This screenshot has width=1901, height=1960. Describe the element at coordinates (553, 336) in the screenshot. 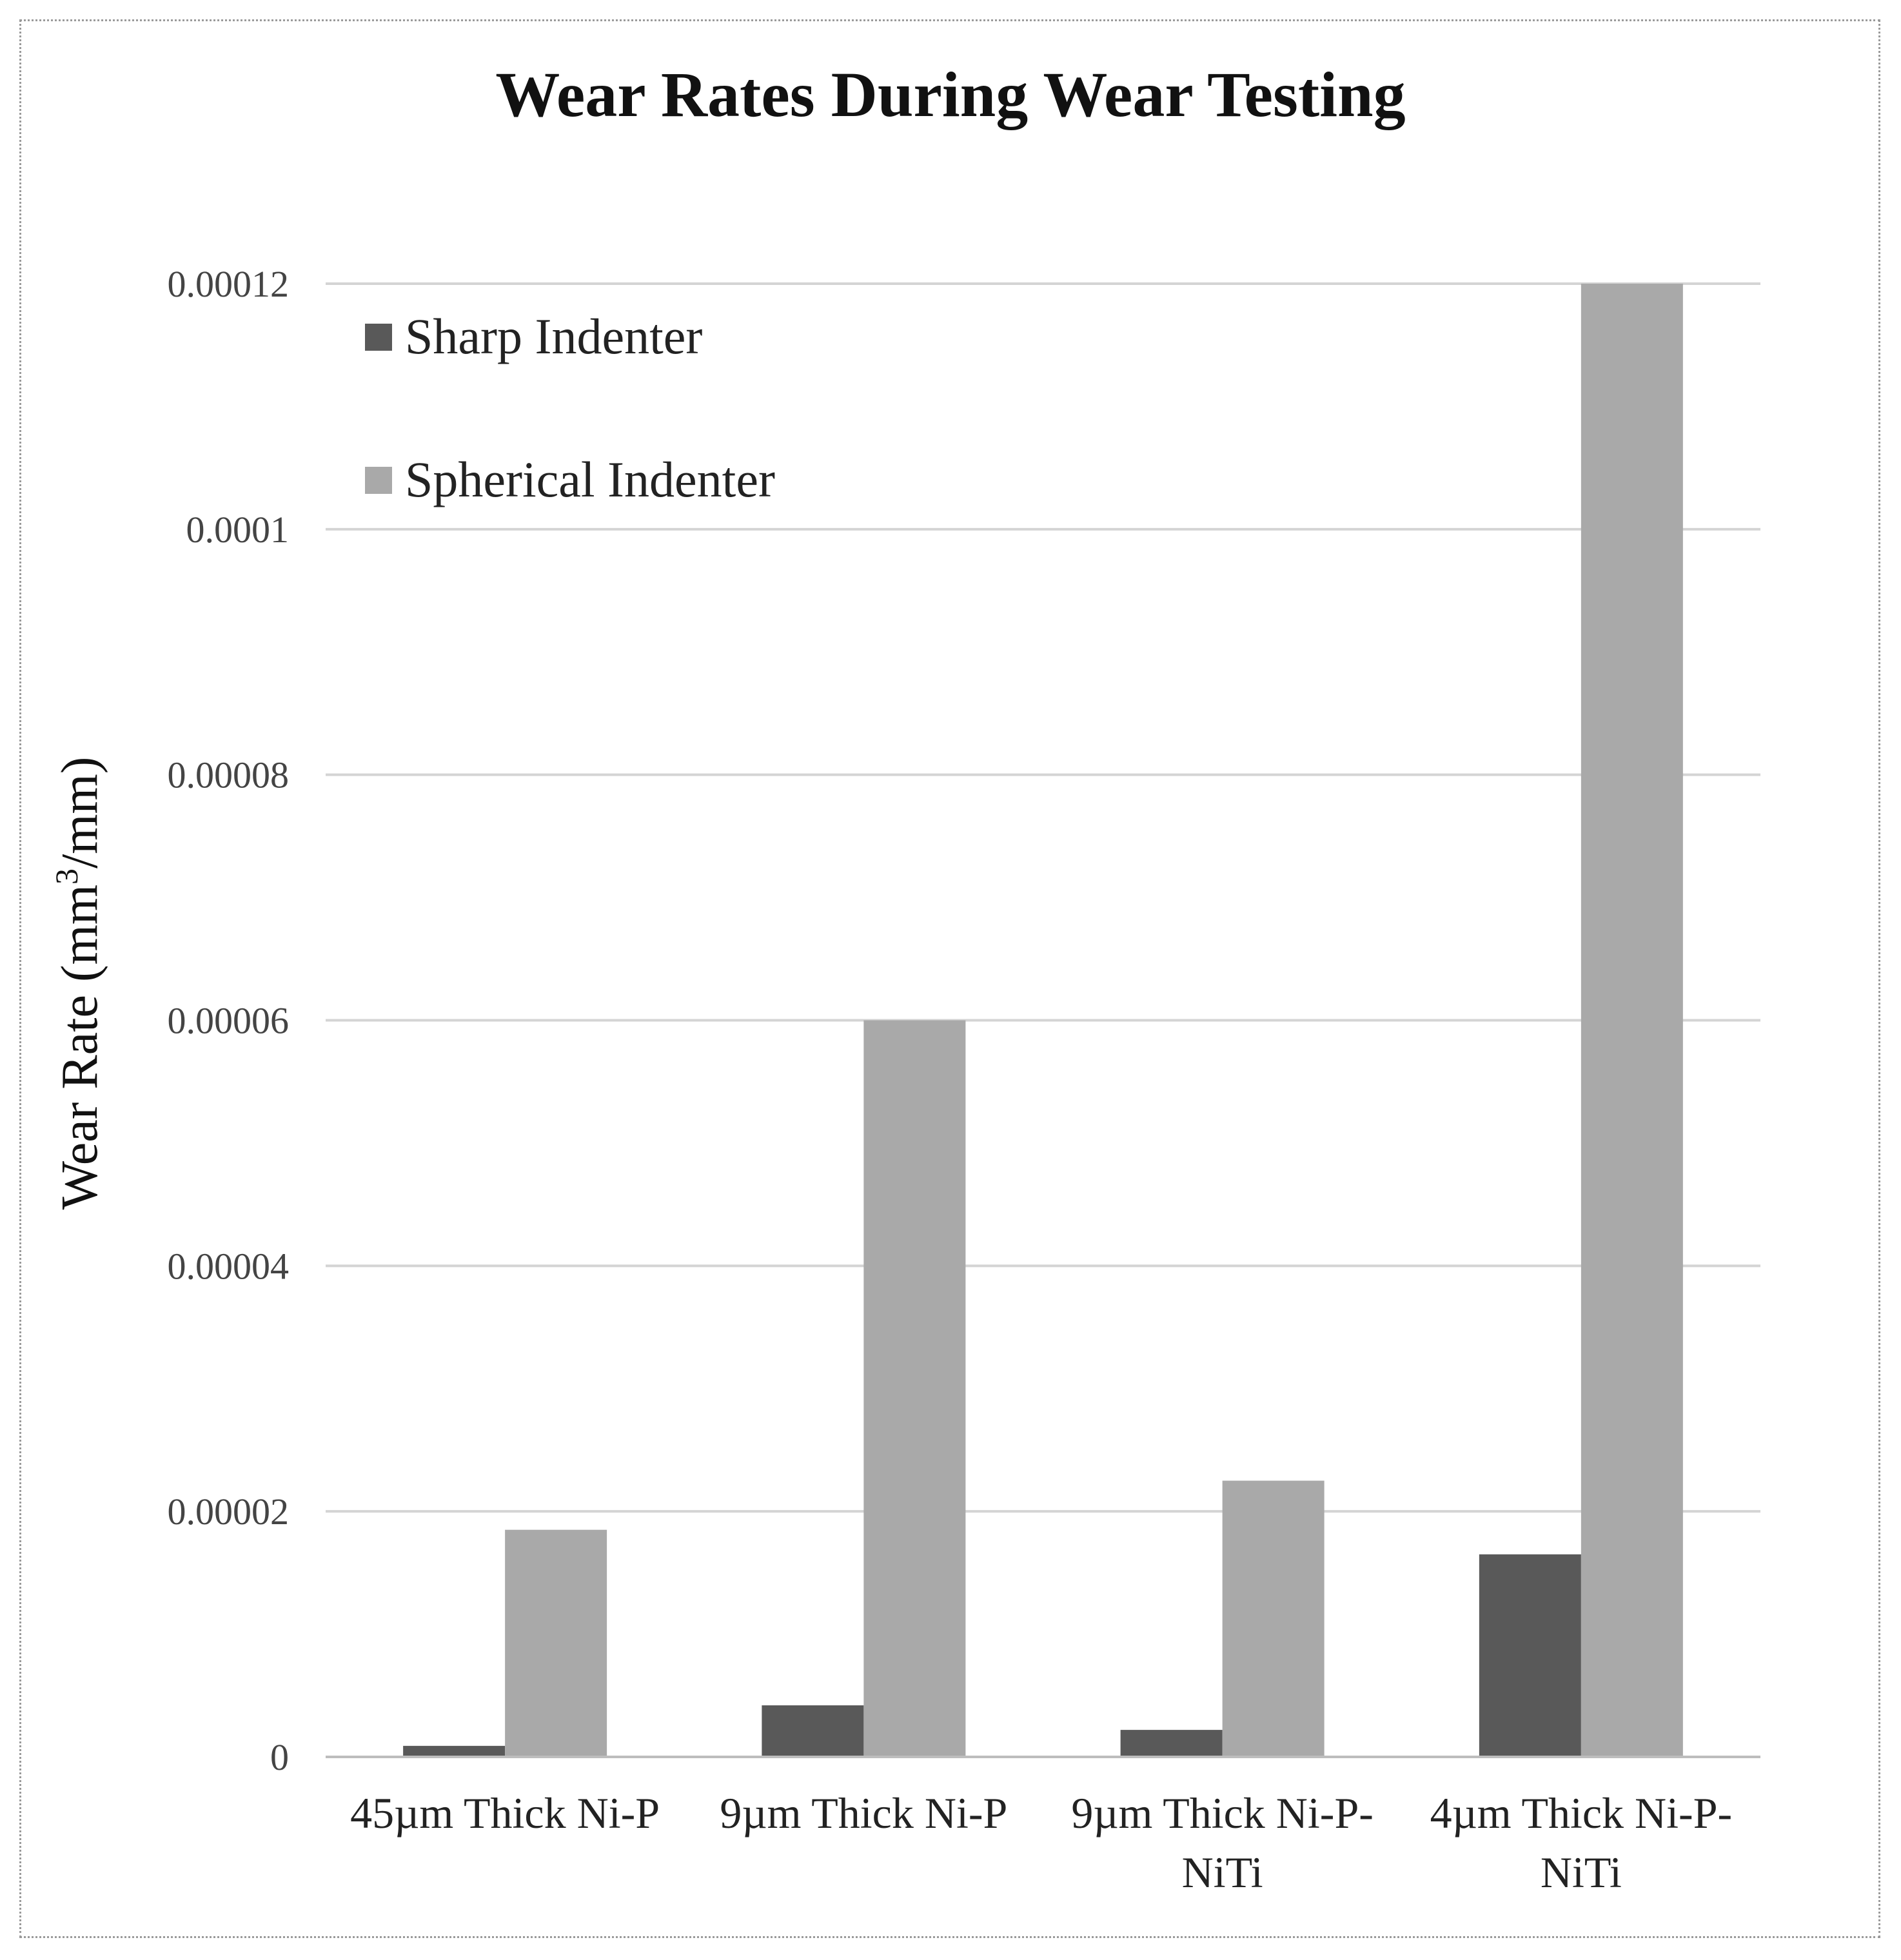

I see `legend-label-sharp-indenter: Sharp Indenter` at that location.